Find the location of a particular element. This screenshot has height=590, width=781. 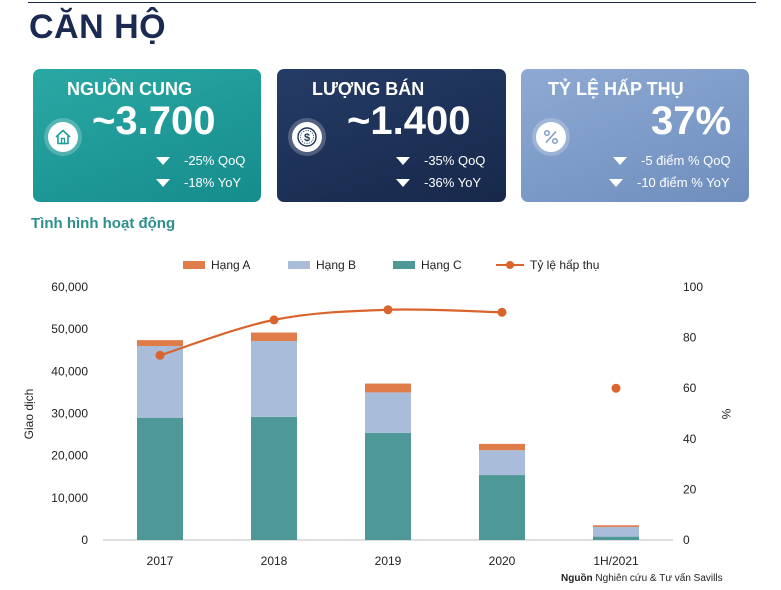

x-tick-label: 2017 is located at coordinates (160, 561).